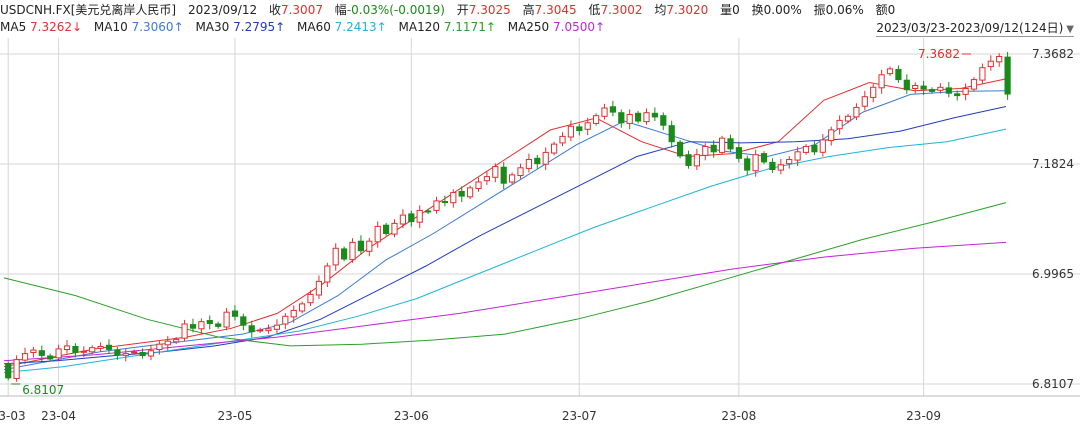  I want to click on y-tick-label: 6.8107, so click(1053, 384).